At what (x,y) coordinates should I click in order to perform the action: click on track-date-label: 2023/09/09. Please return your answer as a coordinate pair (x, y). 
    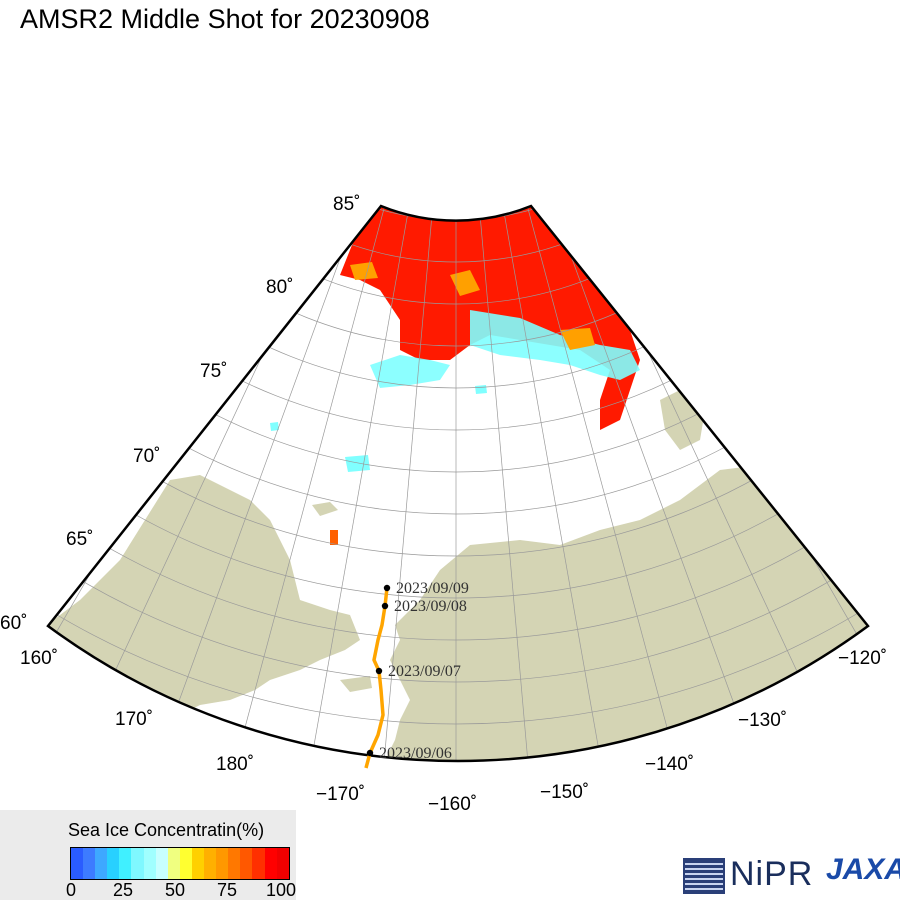
    Looking at the image, I should click on (432, 588).